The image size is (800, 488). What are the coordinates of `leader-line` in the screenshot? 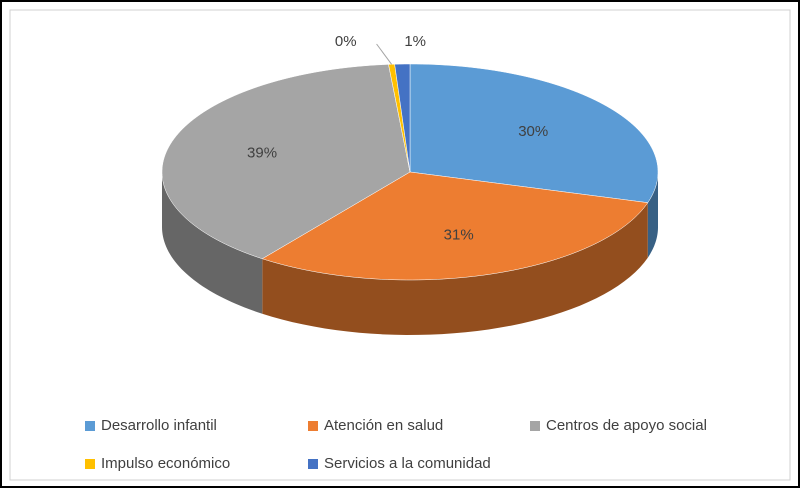 It's located at (384, 54).